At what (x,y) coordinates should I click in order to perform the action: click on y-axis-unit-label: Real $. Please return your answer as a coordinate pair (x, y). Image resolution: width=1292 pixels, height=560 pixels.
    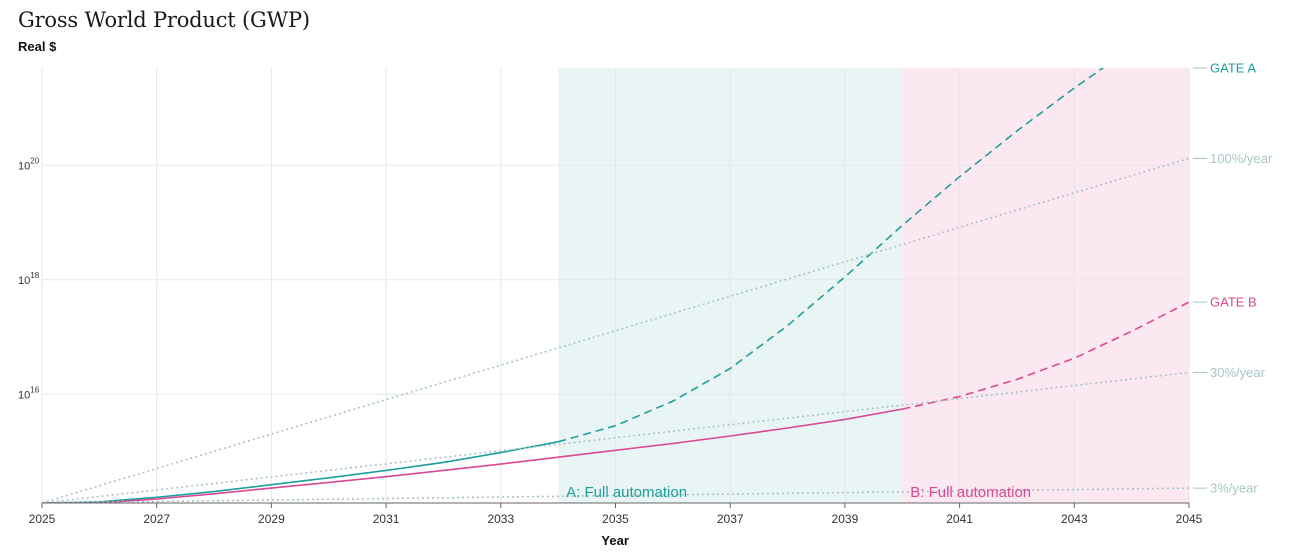
    Looking at the image, I should click on (37, 46).